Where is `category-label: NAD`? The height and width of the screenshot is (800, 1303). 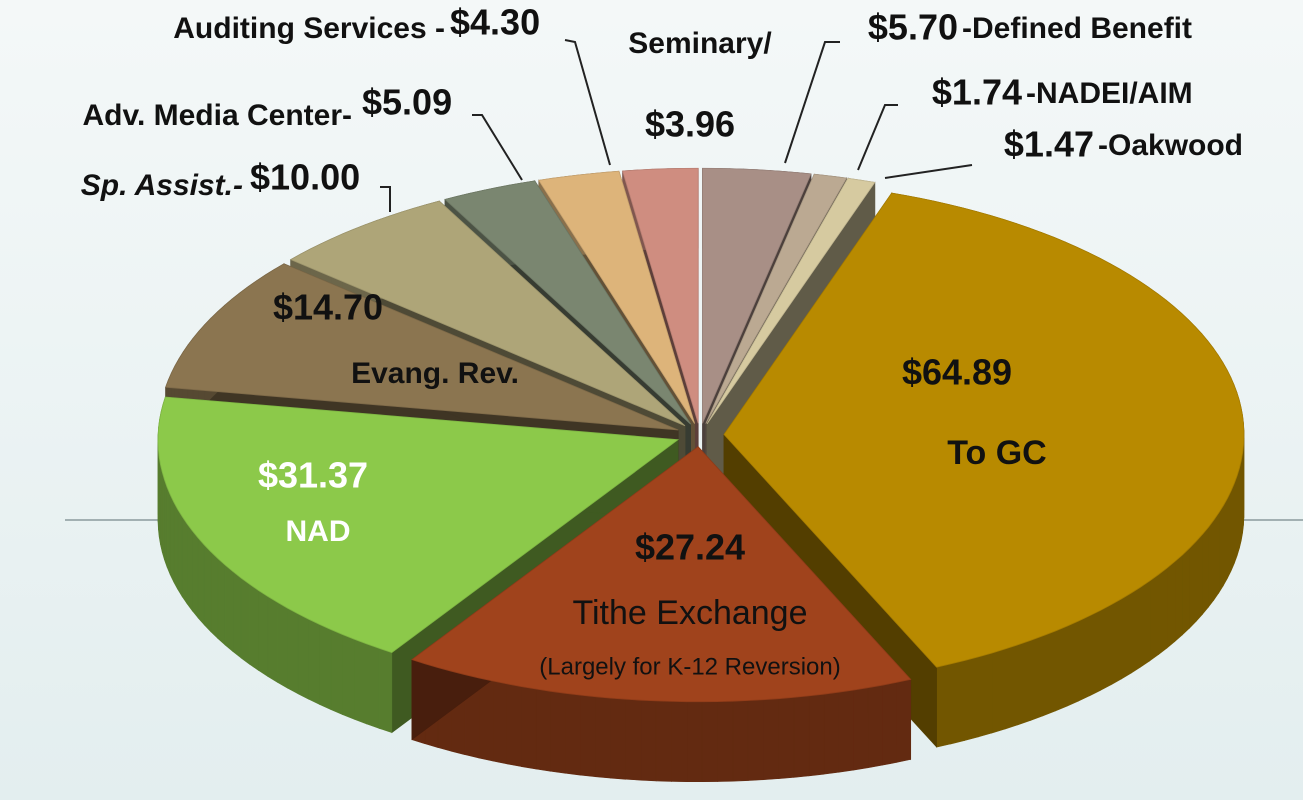 category-label: NAD is located at coordinates (318, 531).